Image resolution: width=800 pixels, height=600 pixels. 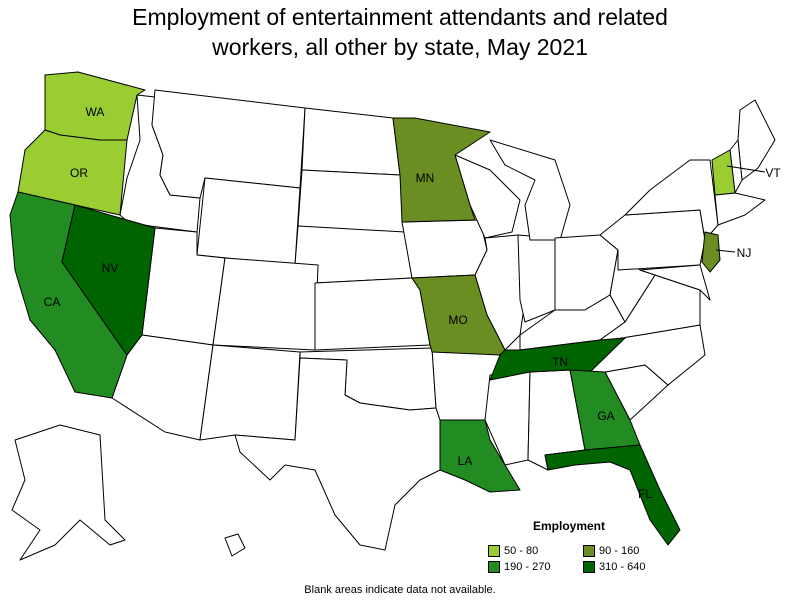 What do you see at coordinates (400, 47) in the screenshot?
I see `title-line-2: workers, all other by state, May 2021` at bounding box center [400, 47].